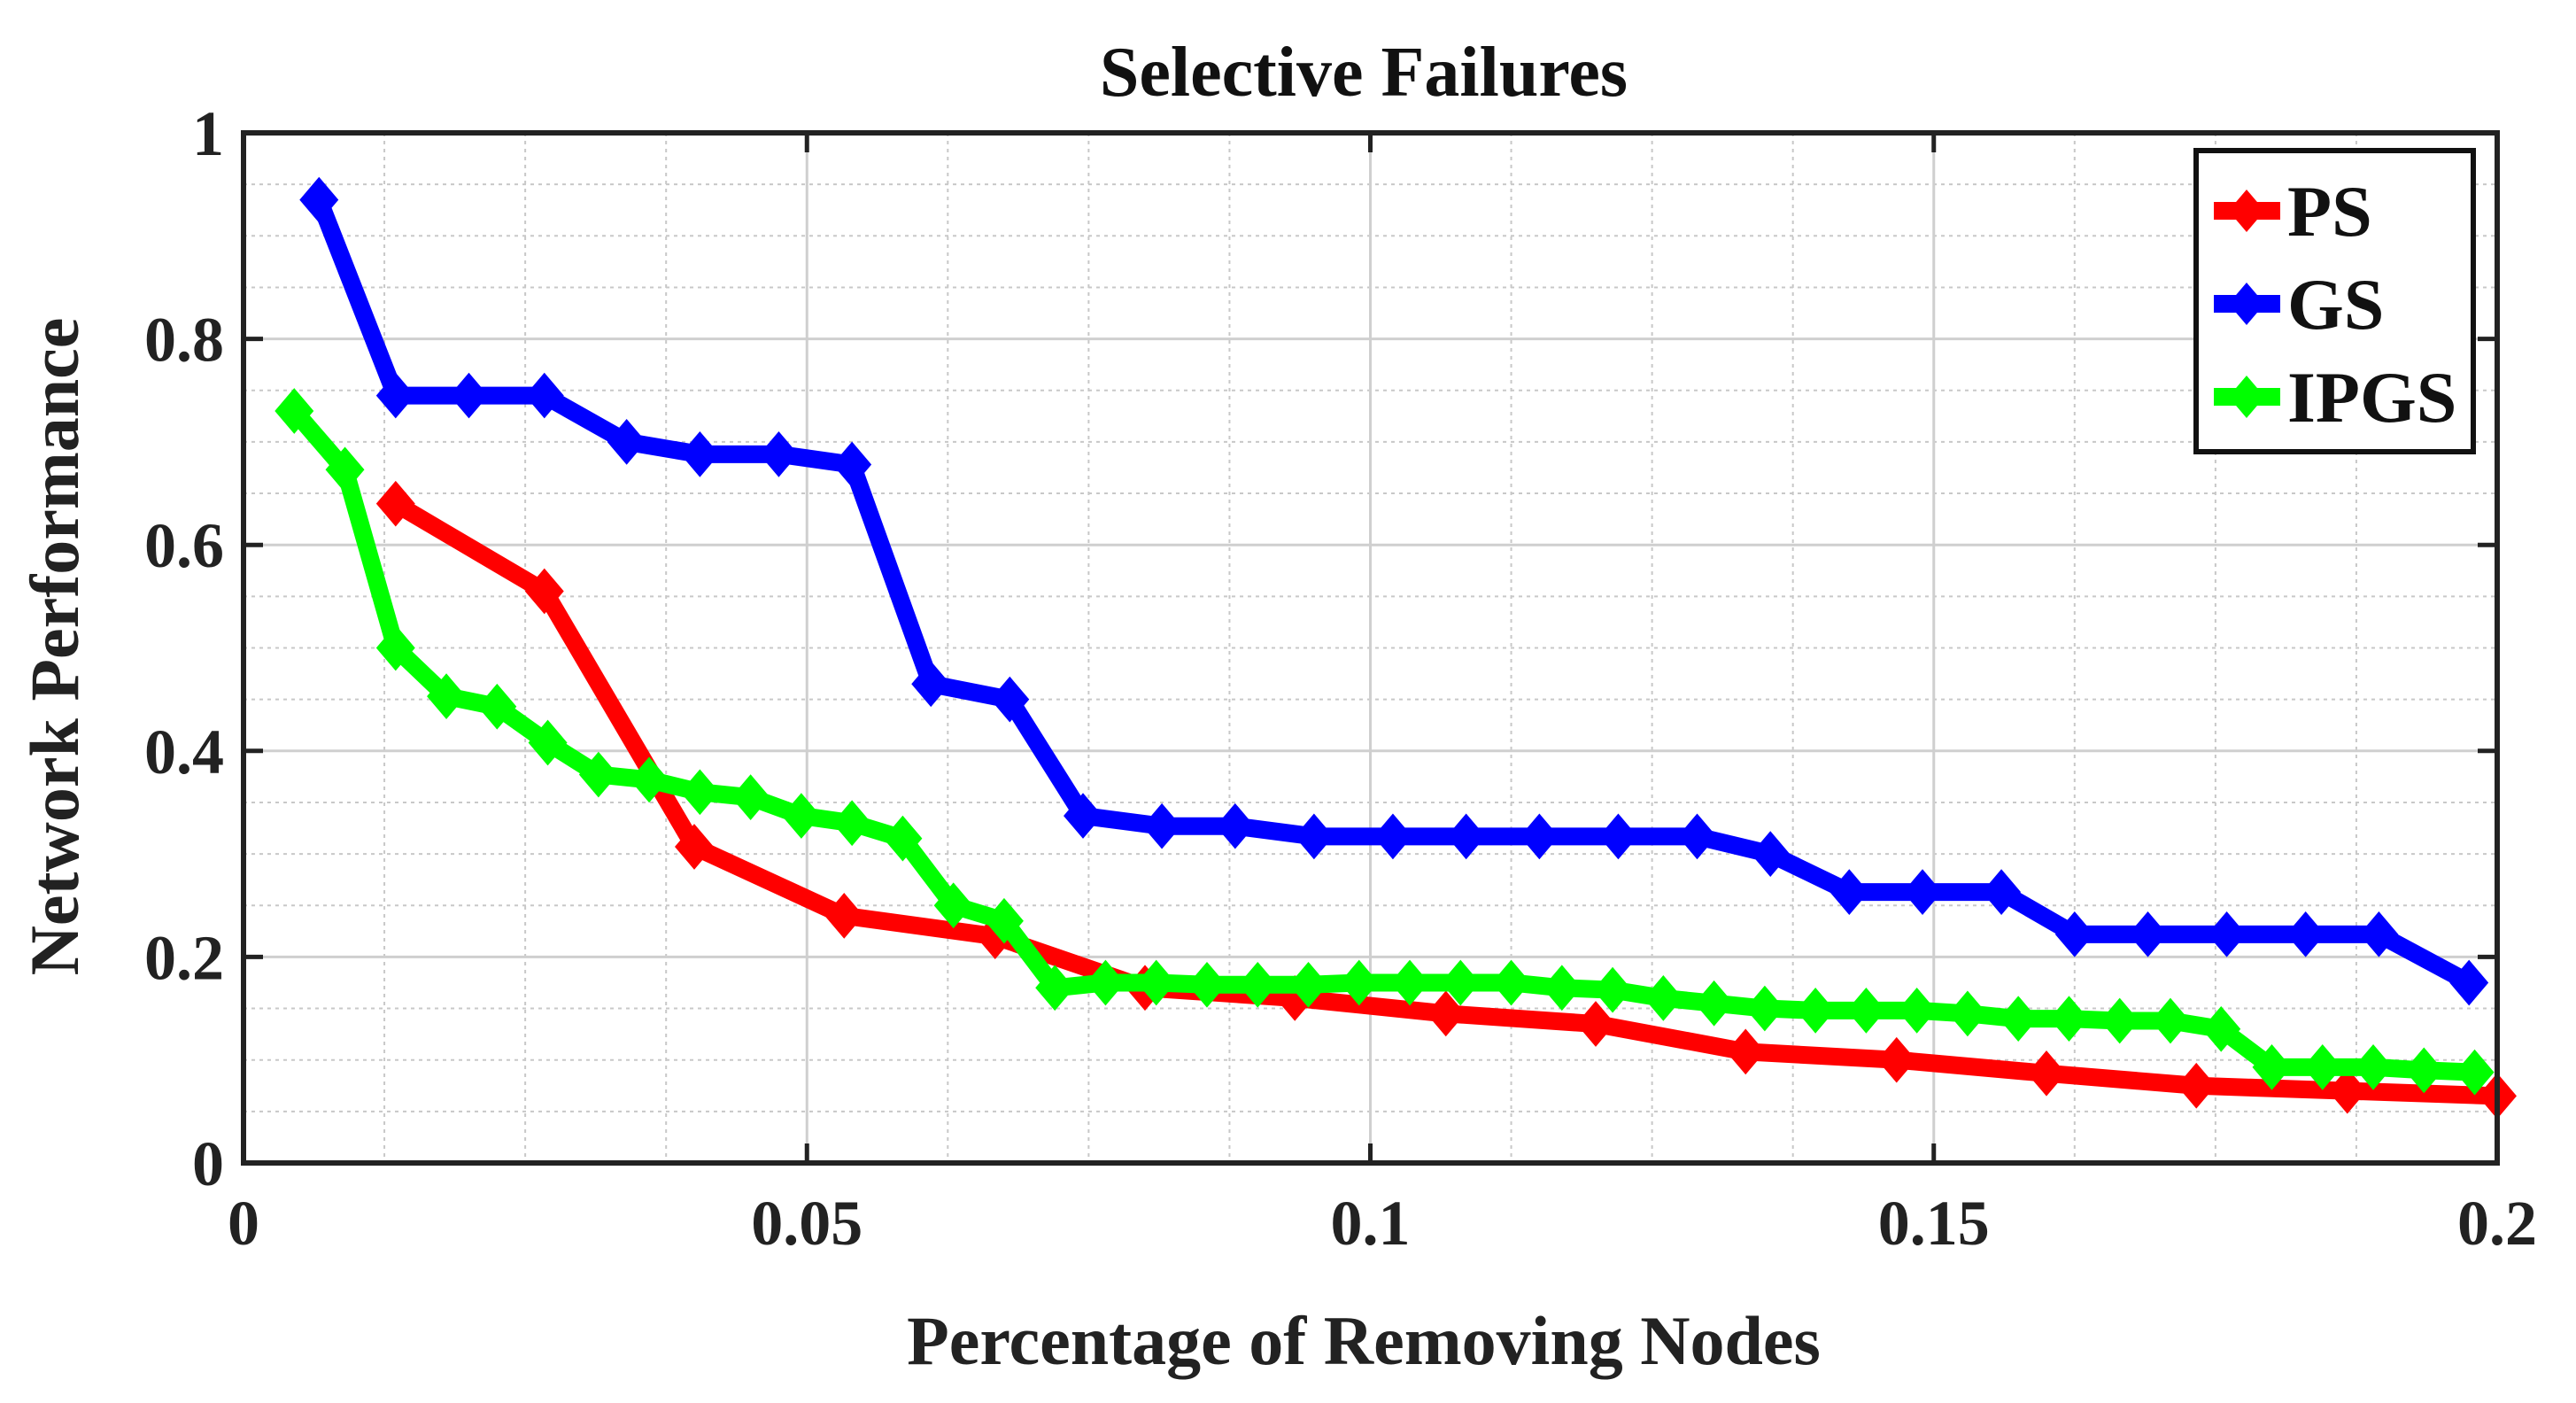 Image resolution: width=2576 pixels, height=1403 pixels. I want to click on legend-item-ps: PS, so click(2293, 211).